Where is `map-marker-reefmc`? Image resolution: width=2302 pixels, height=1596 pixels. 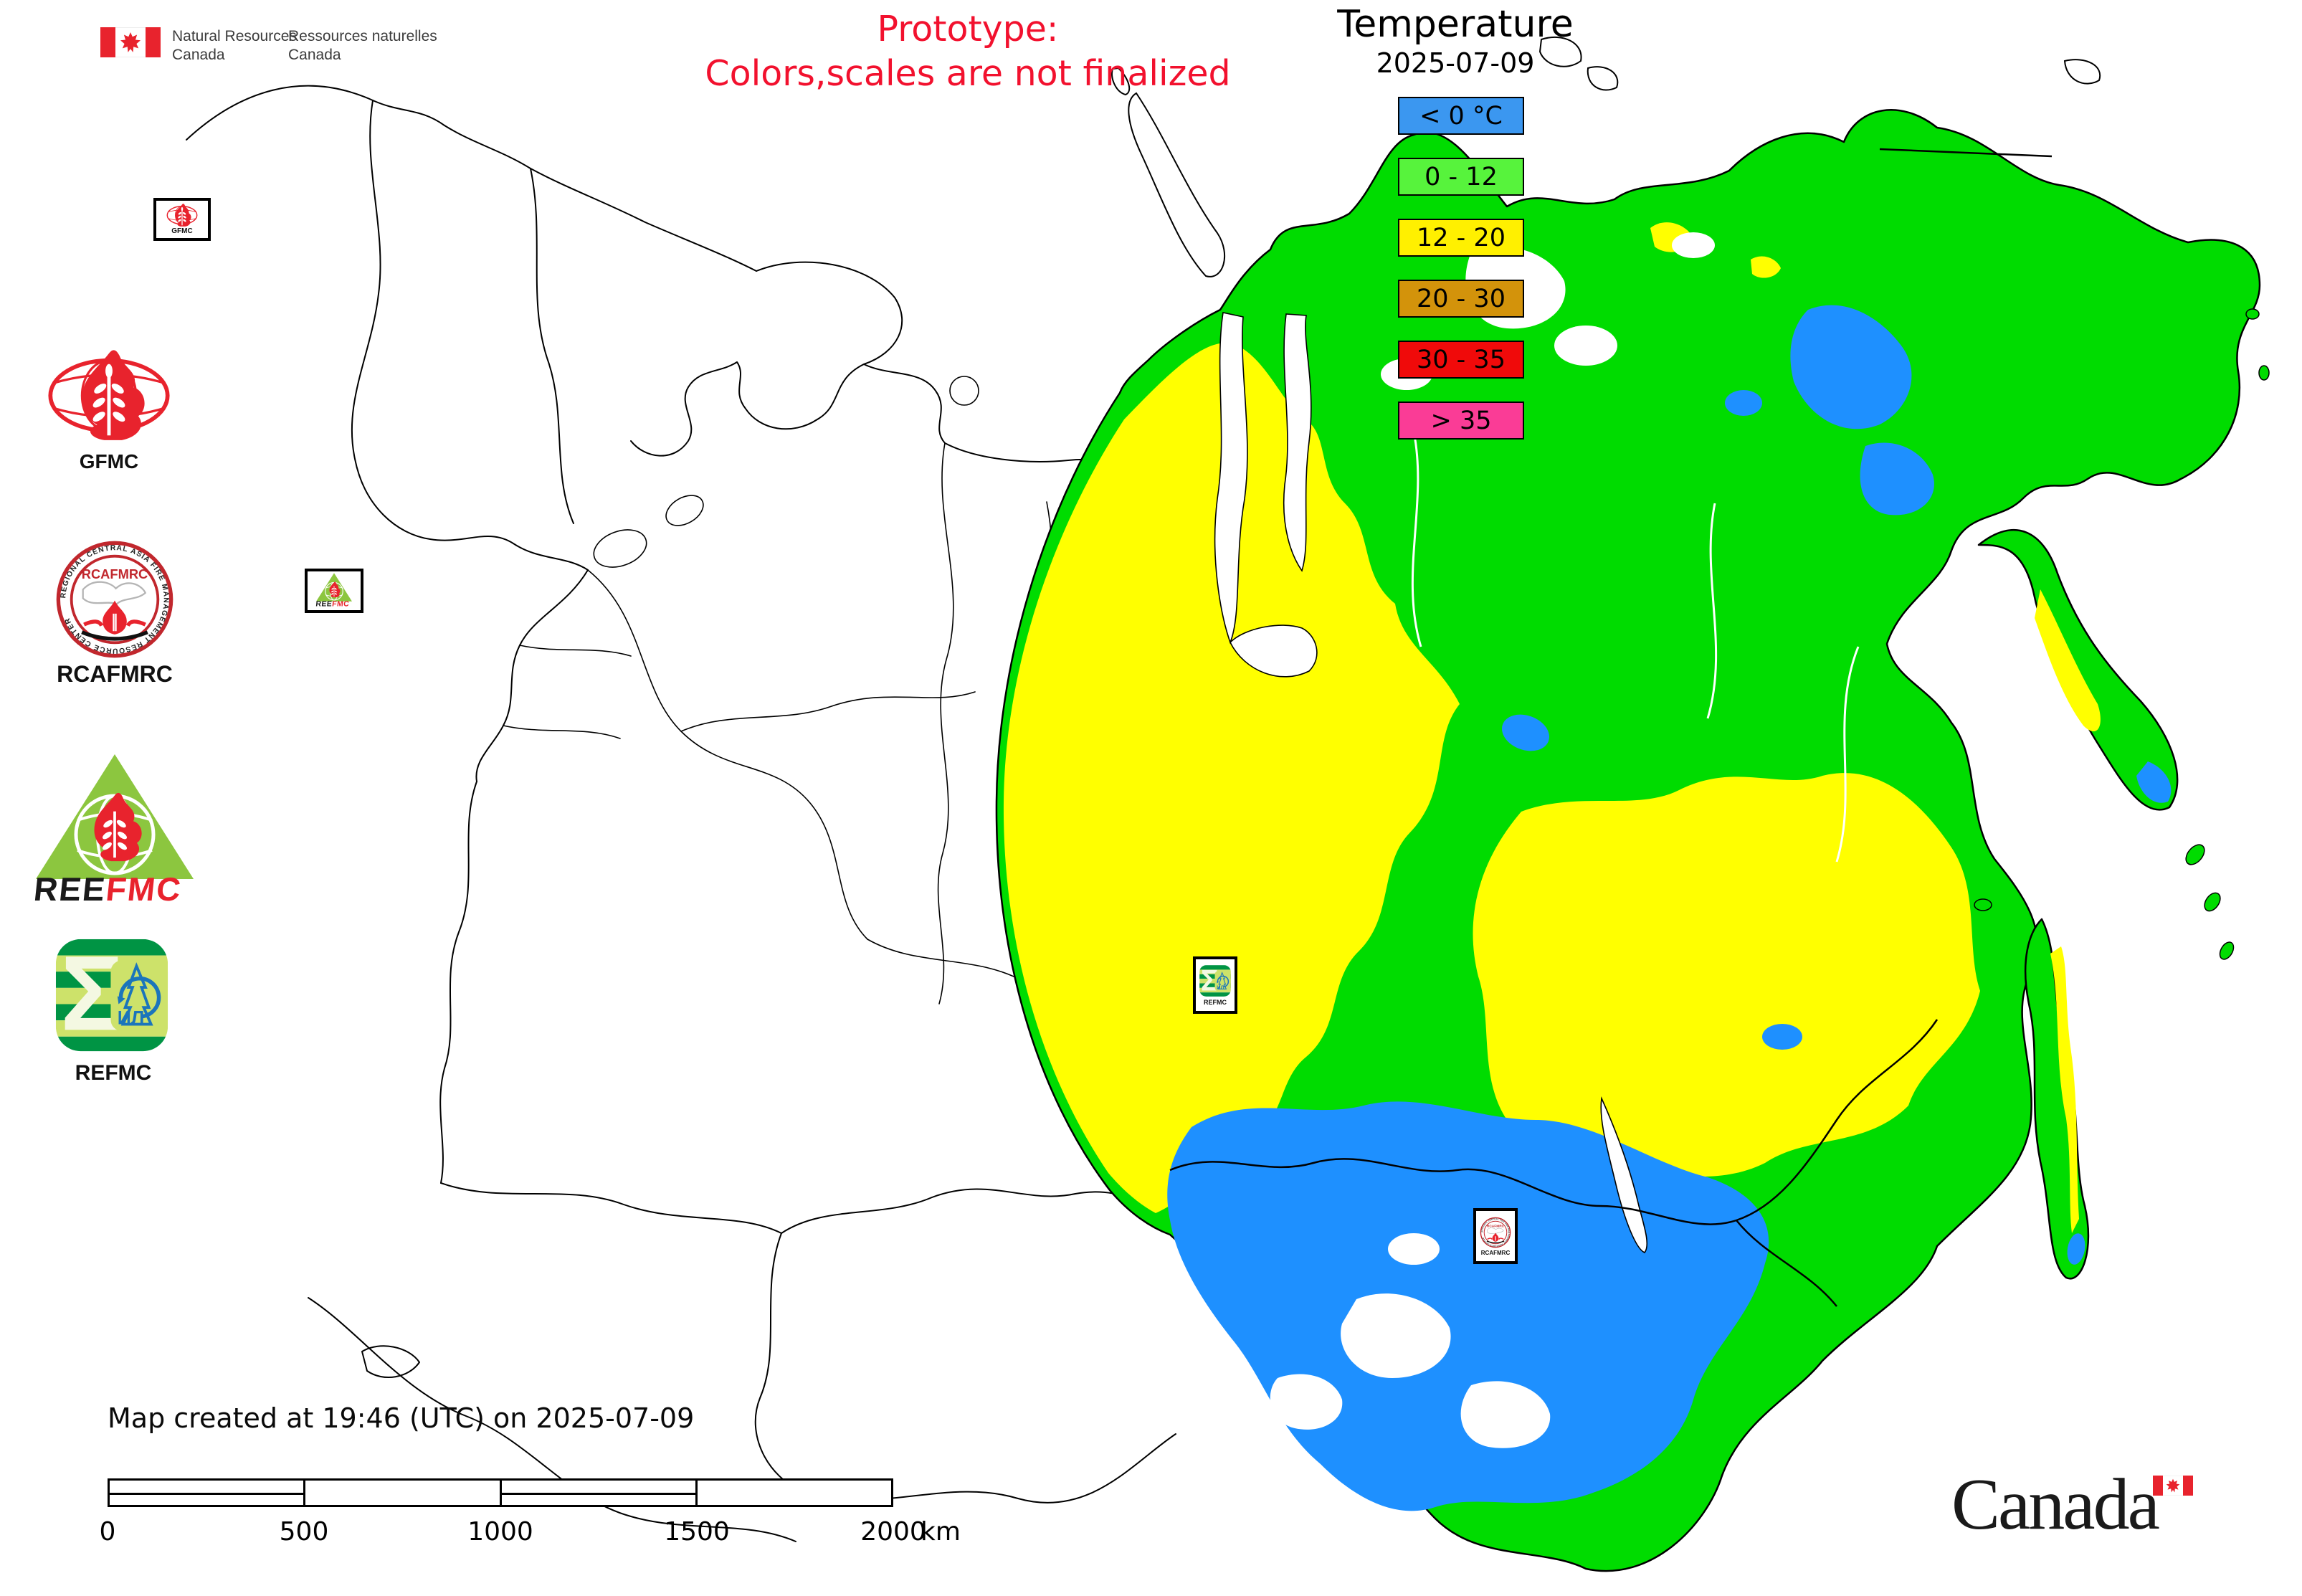
map-marker-reefmc is located at coordinates (334, 591).